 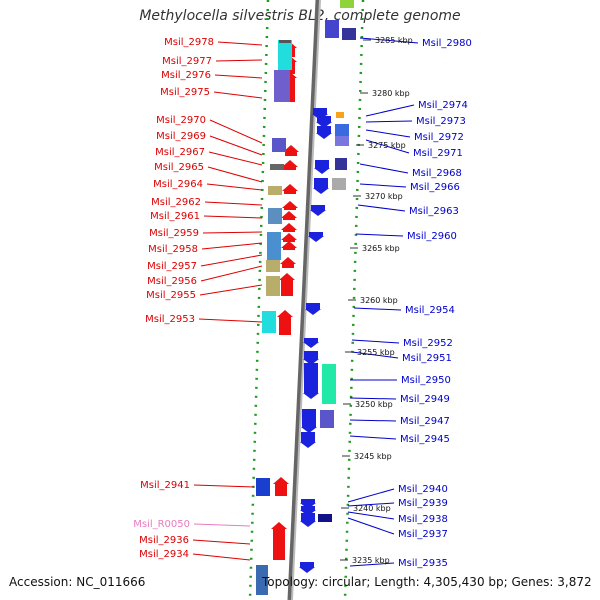 I want to click on gene-label-msil-2945: Msil_2945, so click(x=425, y=439).